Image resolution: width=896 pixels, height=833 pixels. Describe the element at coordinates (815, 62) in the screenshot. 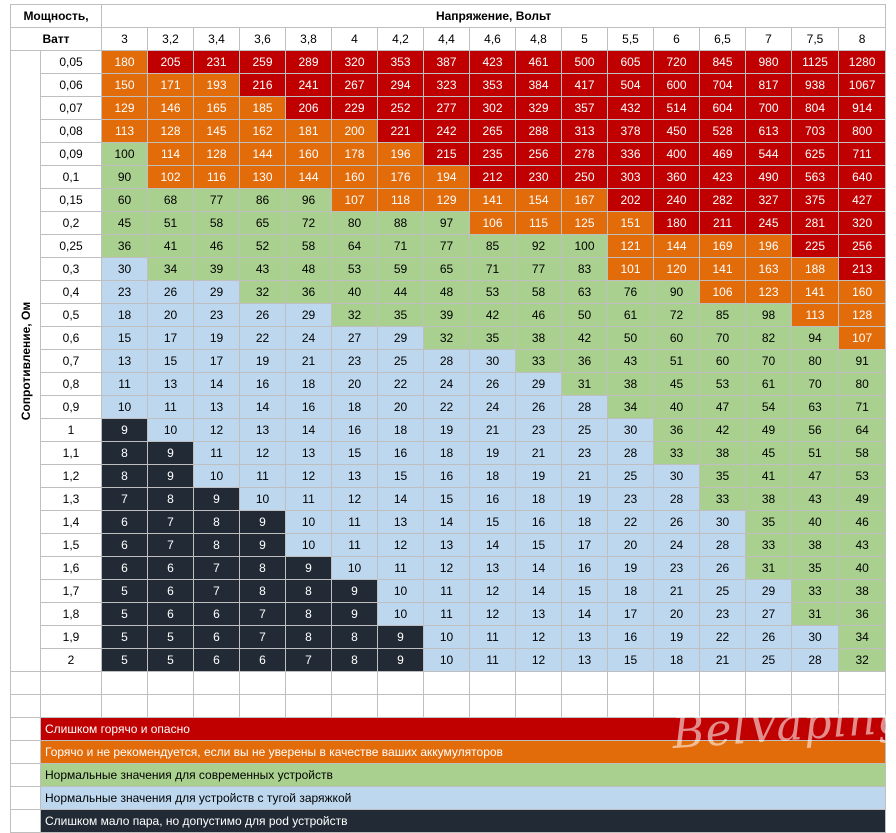

I see `power-cell: 1125` at that location.